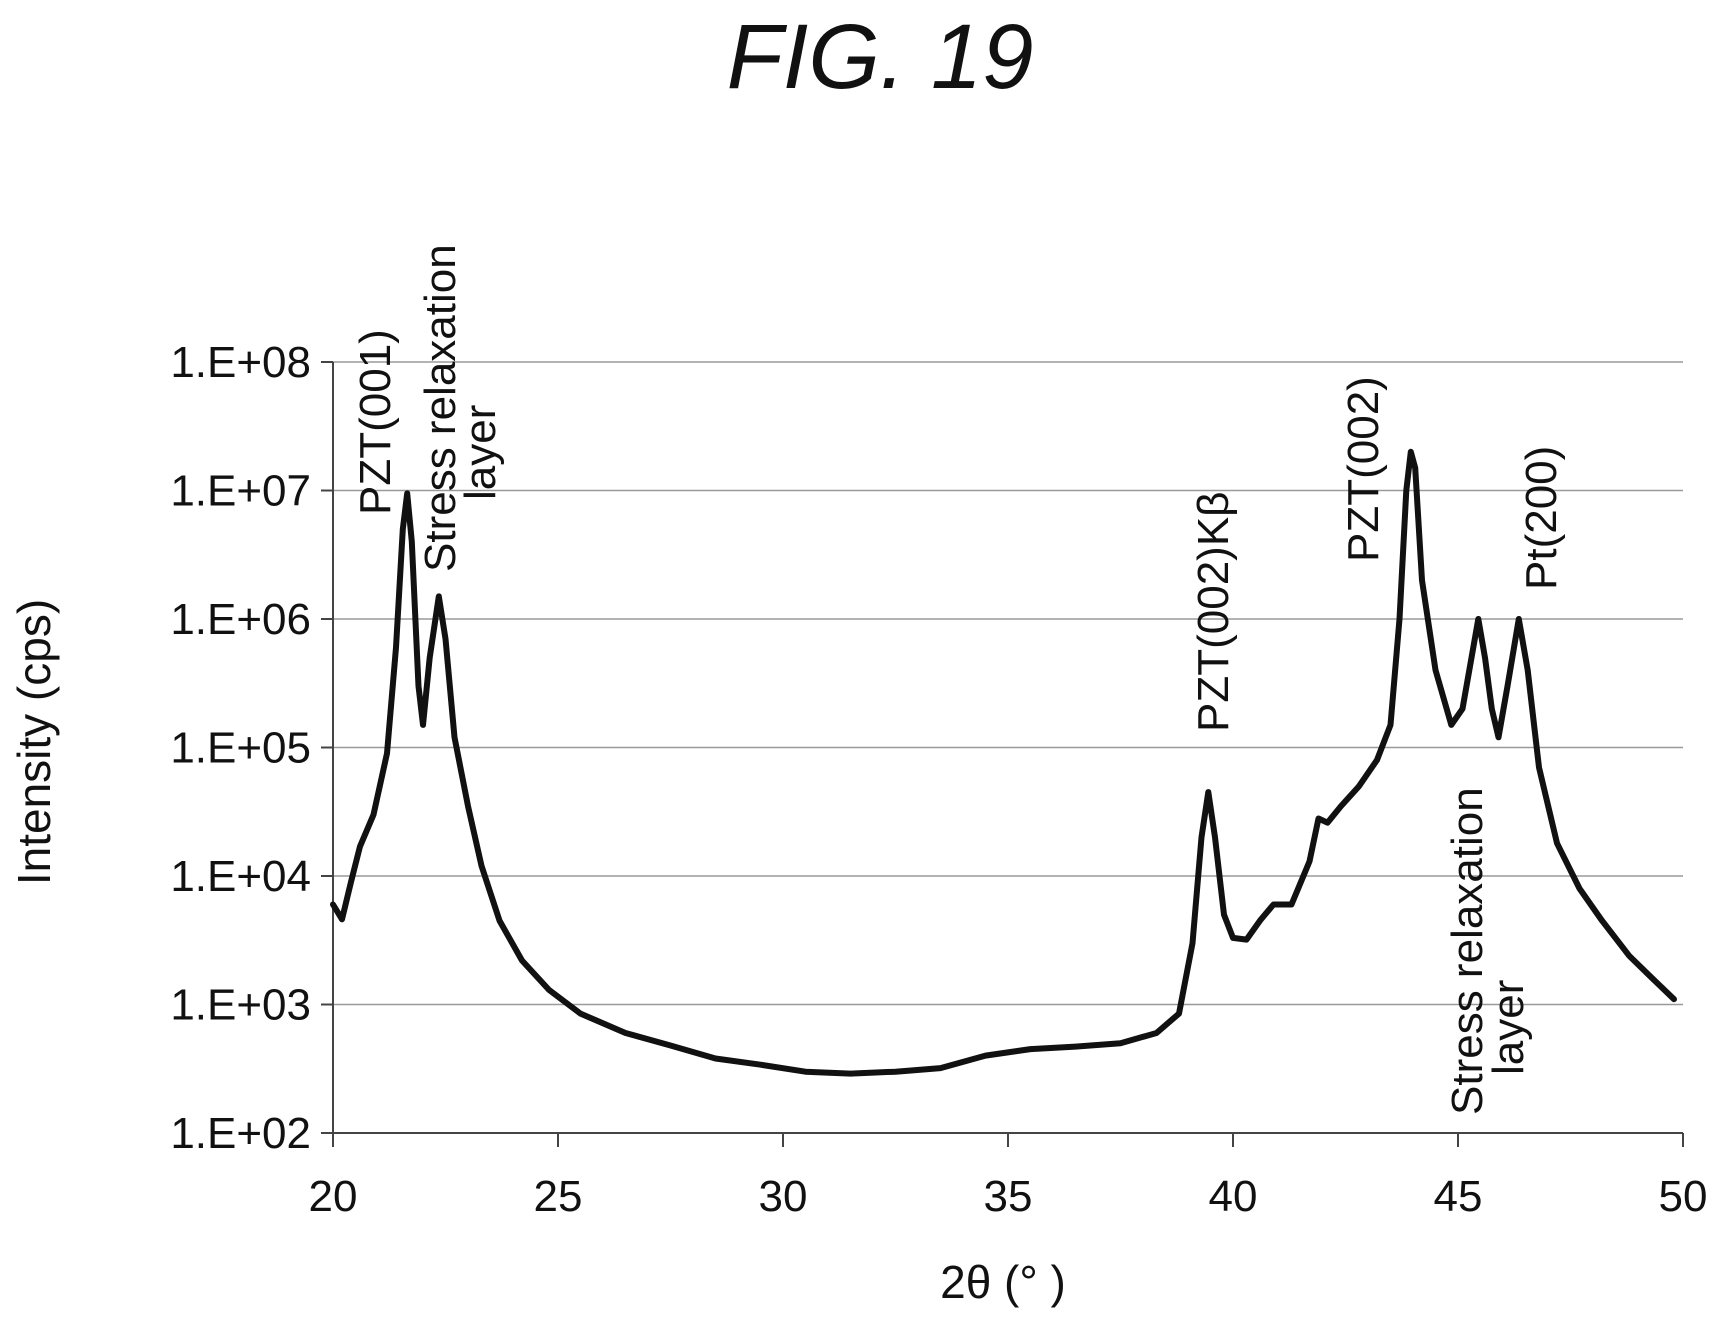 The width and height of the screenshot is (1721, 1321). I want to click on y-tick-label: 1.E+03, so click(240, 1005).